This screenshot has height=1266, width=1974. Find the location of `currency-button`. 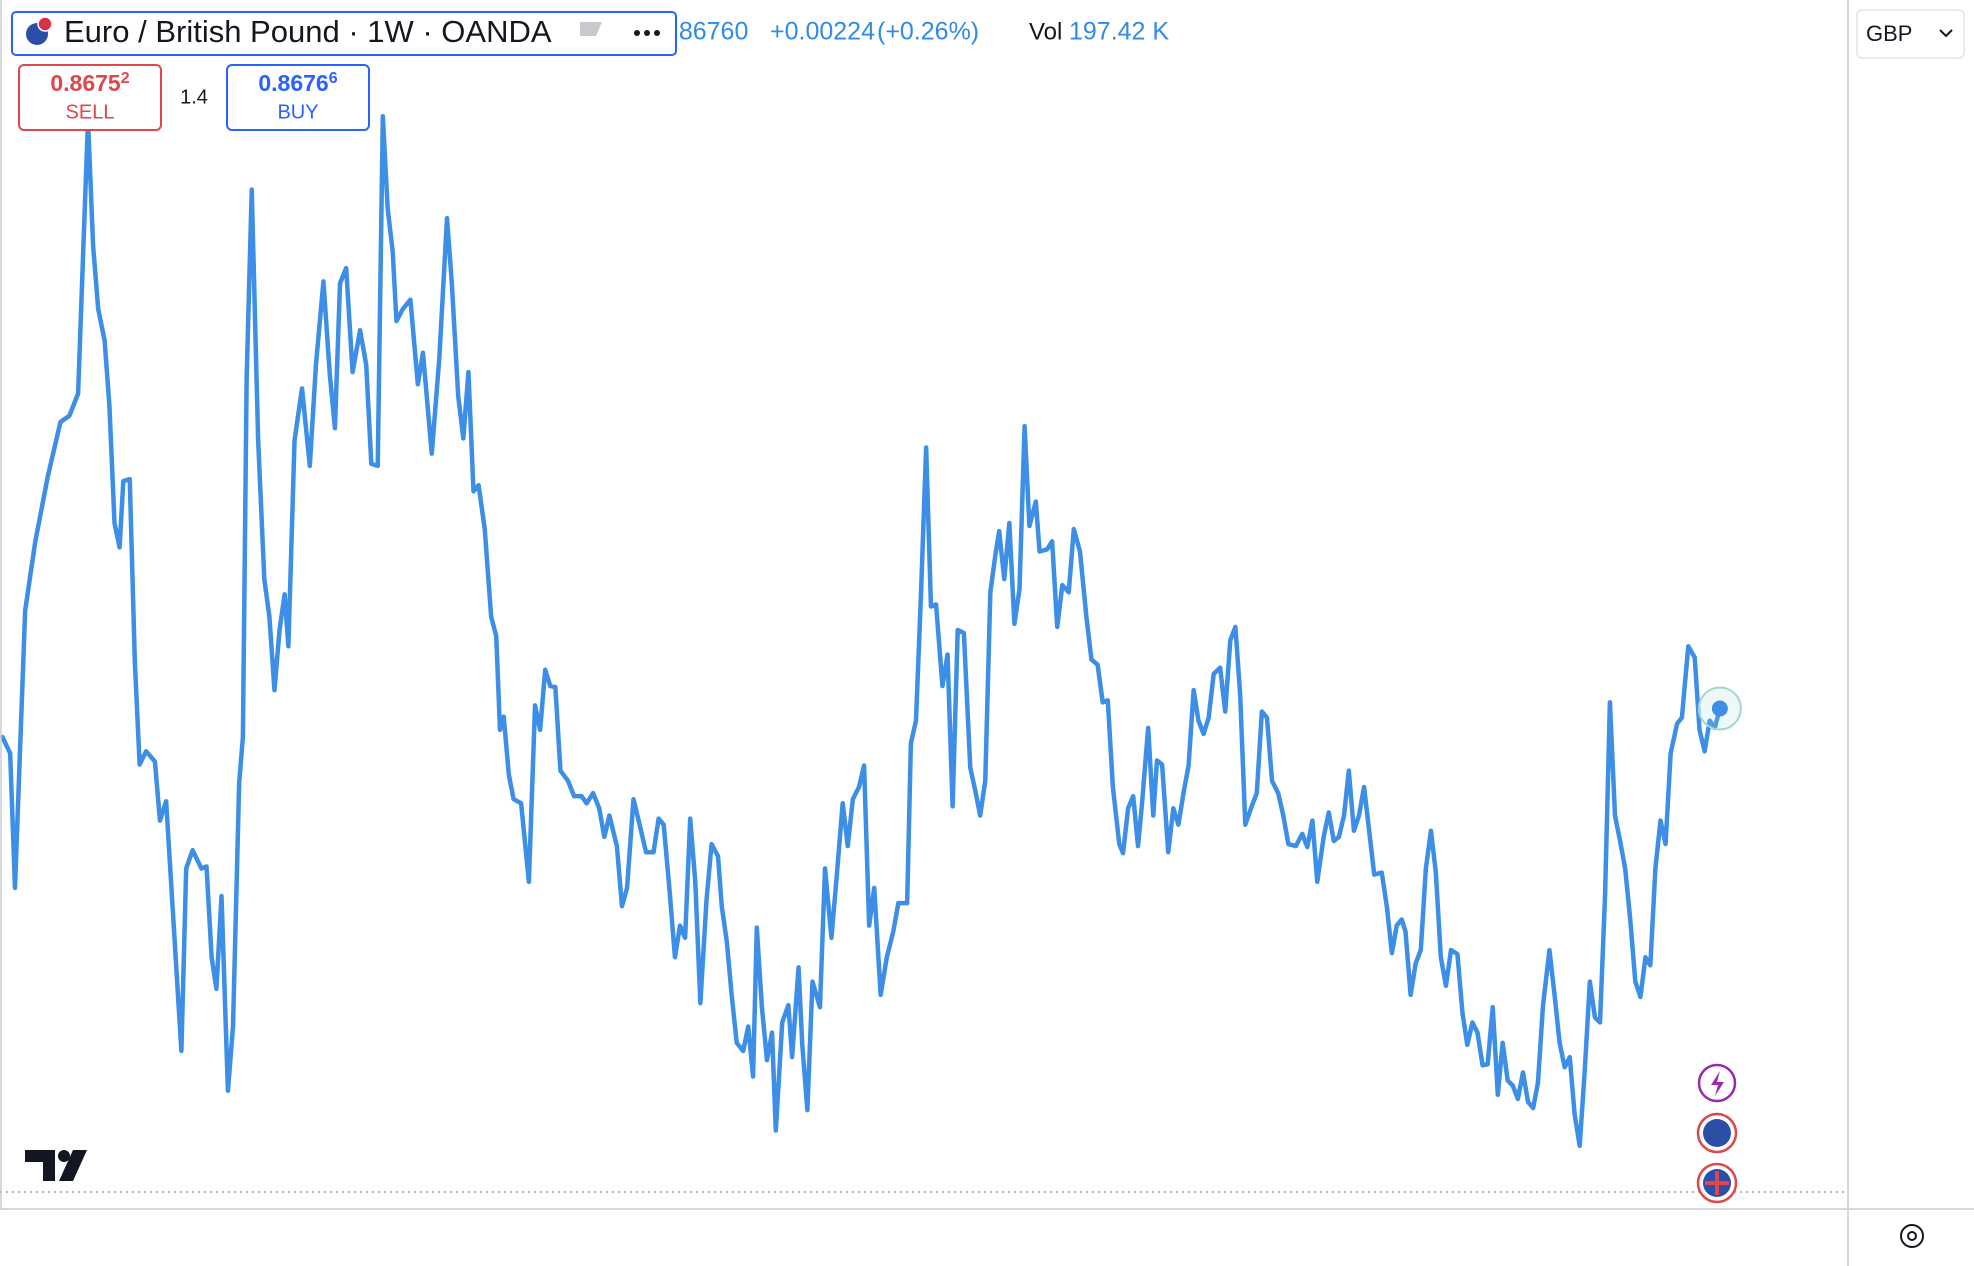

currency-button is located at coordinates (1910, 34).